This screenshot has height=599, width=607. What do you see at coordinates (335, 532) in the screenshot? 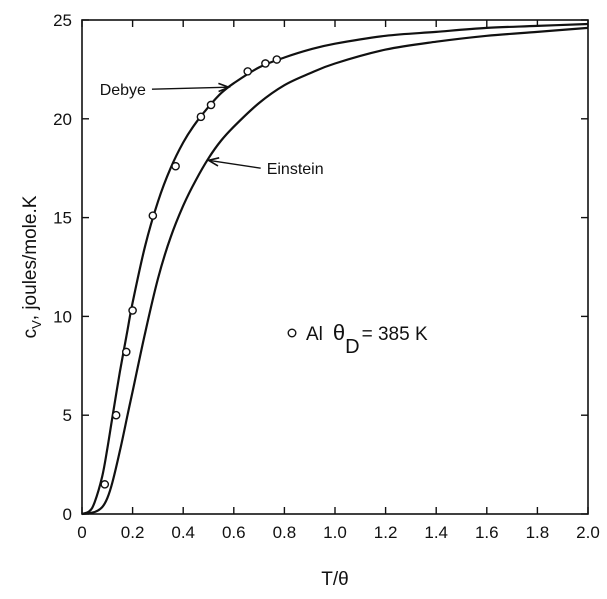
I see `x-tick-label: 1.0` at bounding box center [335, 532].